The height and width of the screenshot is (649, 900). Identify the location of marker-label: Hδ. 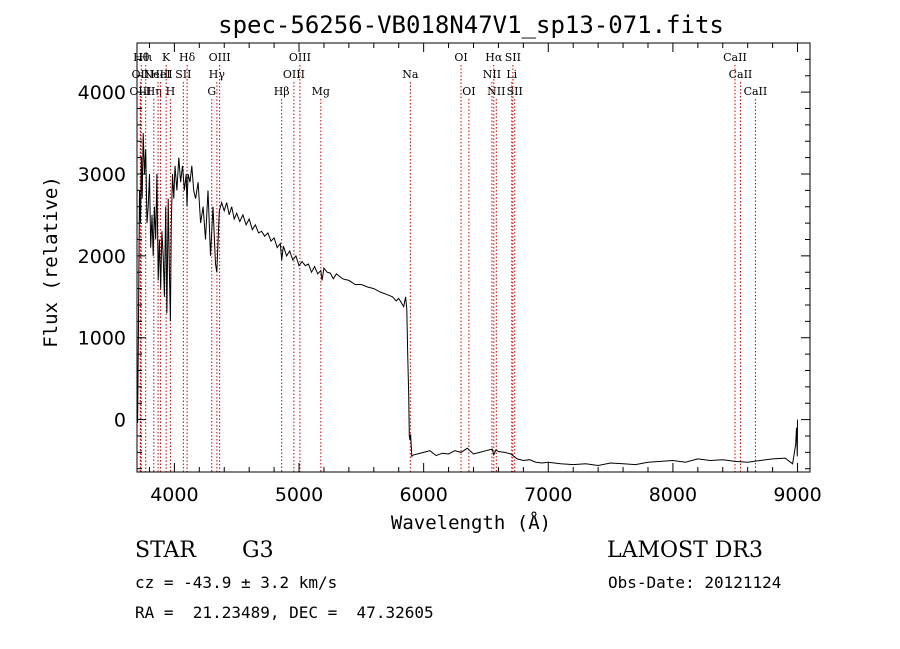
(187, 57).